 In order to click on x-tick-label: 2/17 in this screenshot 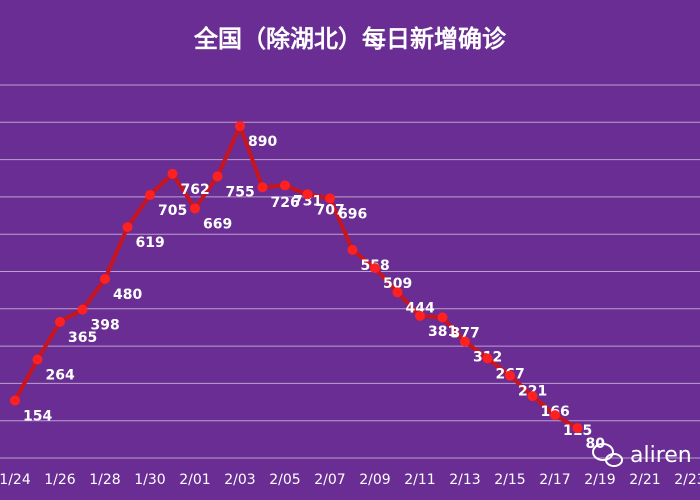, I will do `click(554, 480)`.